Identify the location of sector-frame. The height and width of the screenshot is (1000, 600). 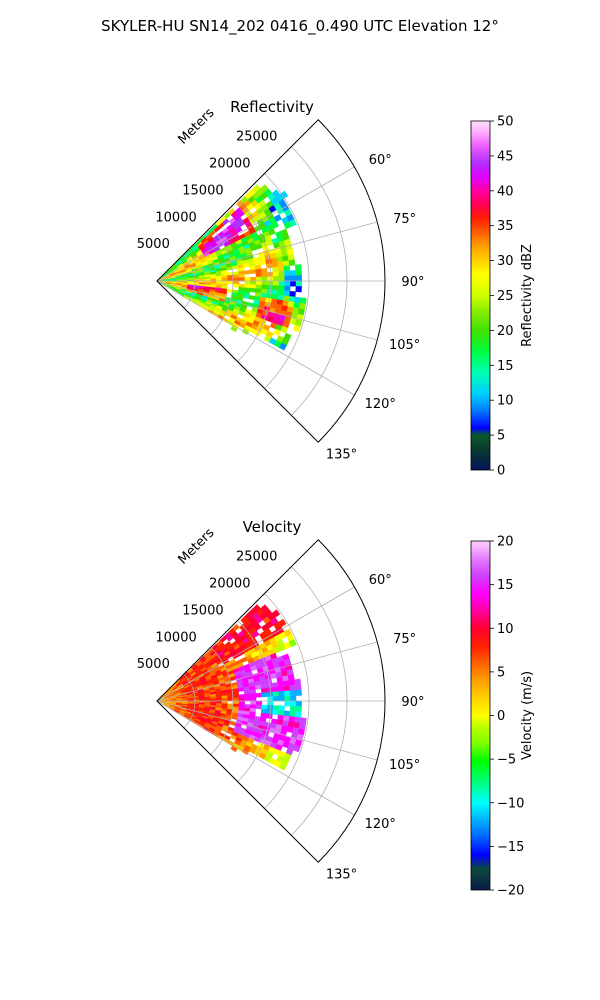
(271, 701).